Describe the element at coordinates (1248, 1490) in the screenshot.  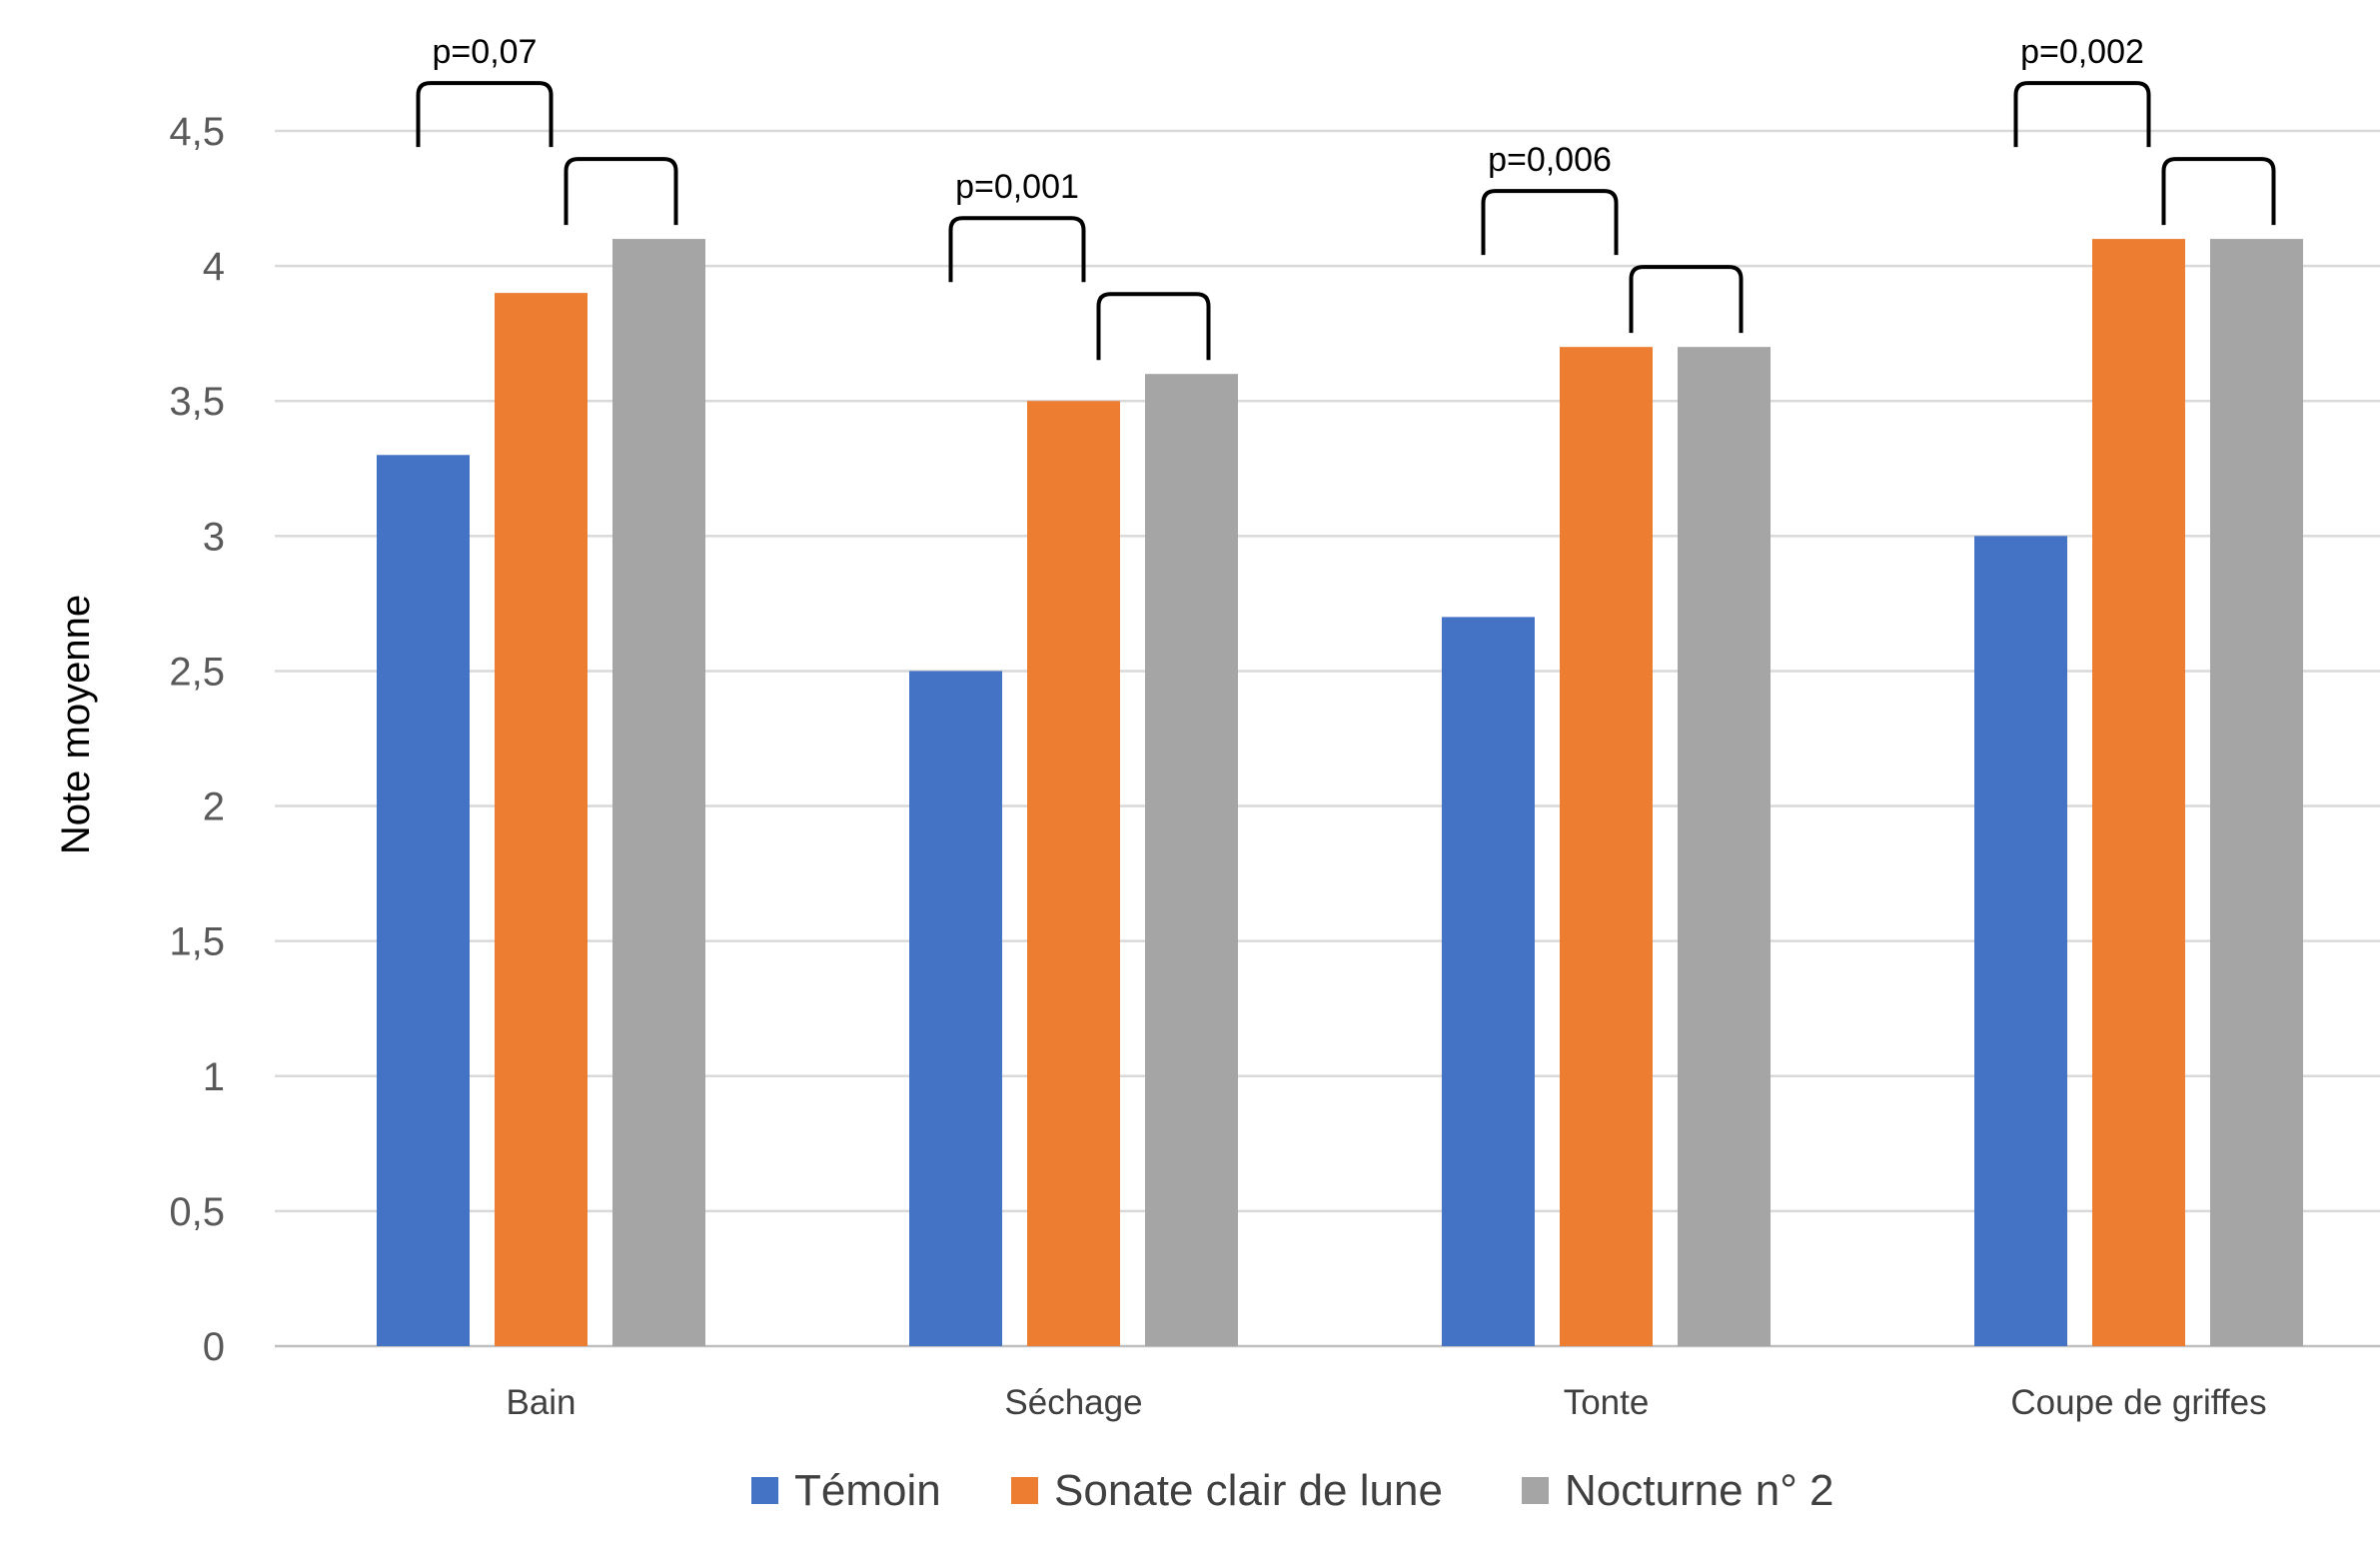
I see `legend-label: Sonate clair de lune` at that location.